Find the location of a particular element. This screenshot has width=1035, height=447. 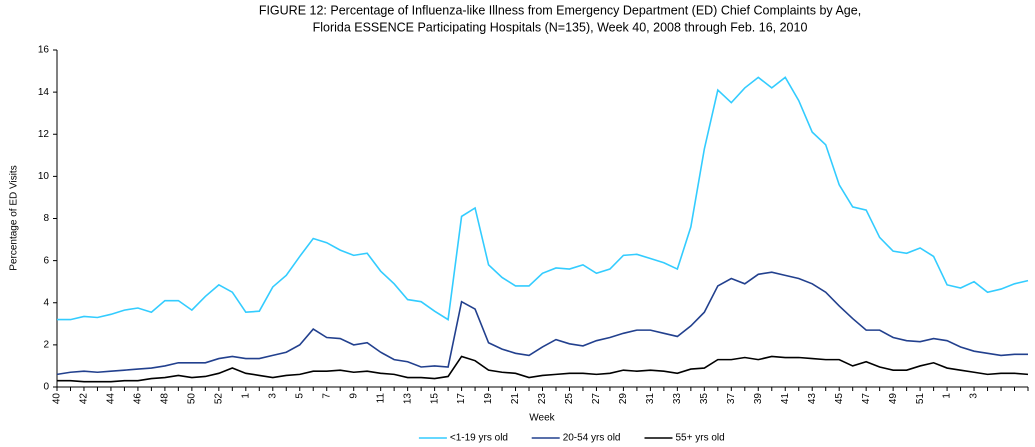

x-tick-label: 43 is located at coordinates (812, 399).